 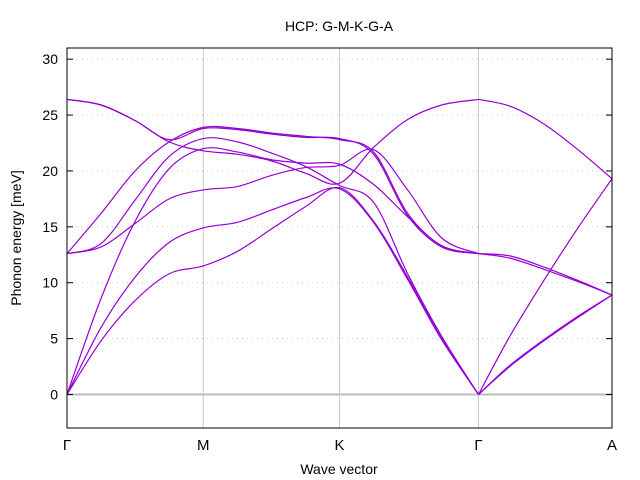 What do you see at coordinates (339, 445) in the screenshot?
I see `x-tick-label: K` at bounding box center [339, 445].